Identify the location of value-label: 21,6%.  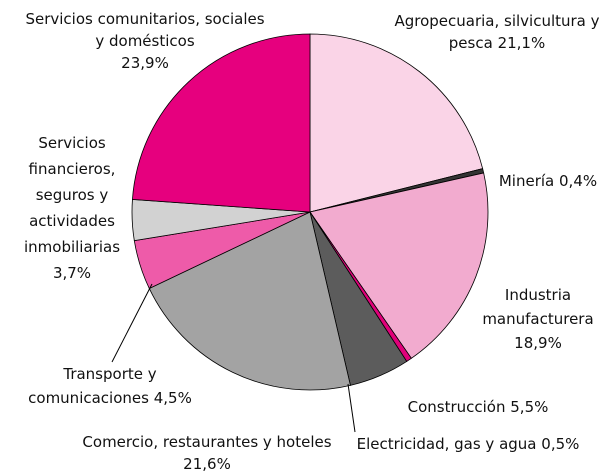
(207, 464).